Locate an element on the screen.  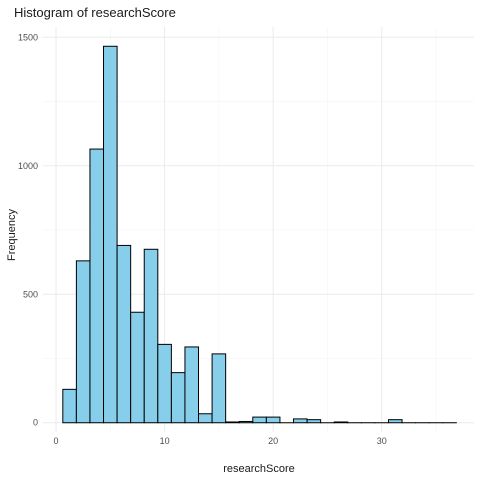
y-tick-label: 1500 is located at coordinates (28, 37).